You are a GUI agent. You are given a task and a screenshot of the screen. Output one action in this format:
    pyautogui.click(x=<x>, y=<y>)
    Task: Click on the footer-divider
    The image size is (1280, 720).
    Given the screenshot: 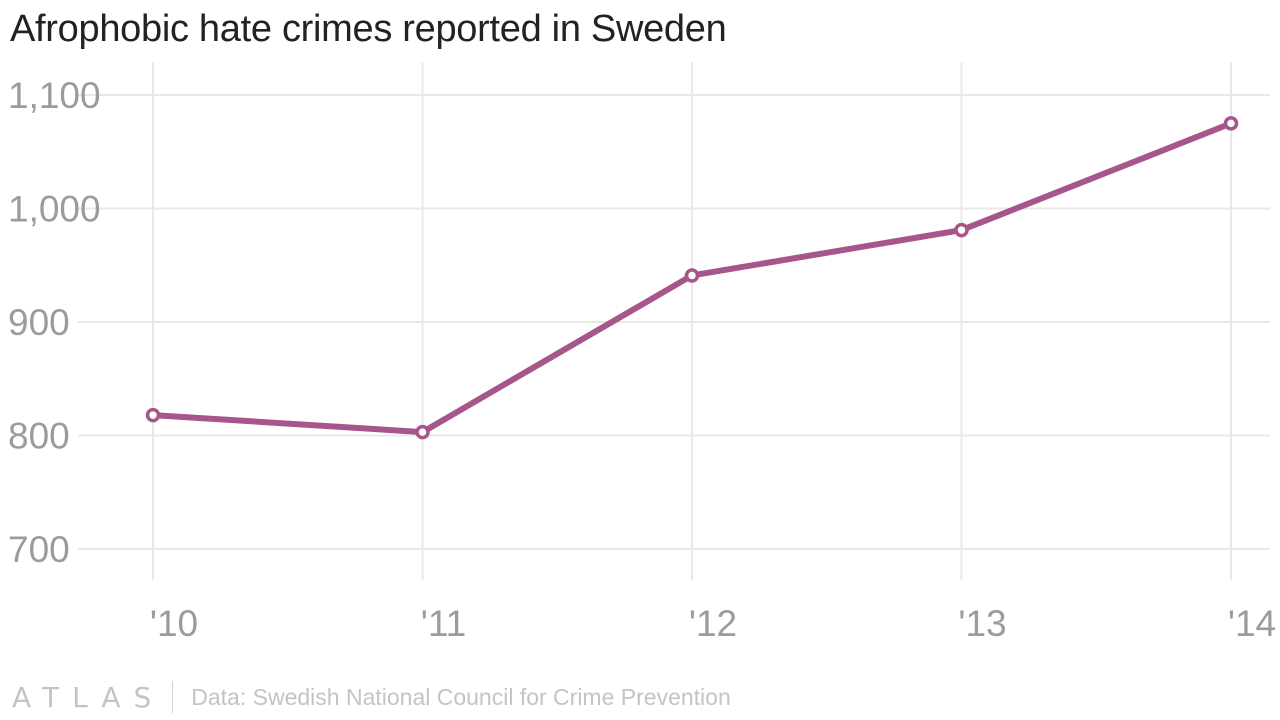 What is the action you would take?
    pyautogui.click(x=173, y=697)
    